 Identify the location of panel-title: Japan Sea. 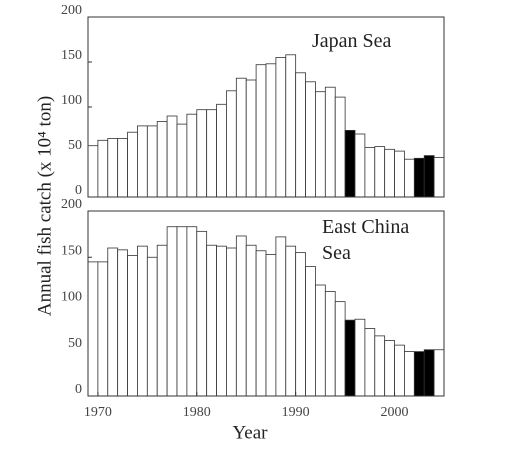
(352, 41).